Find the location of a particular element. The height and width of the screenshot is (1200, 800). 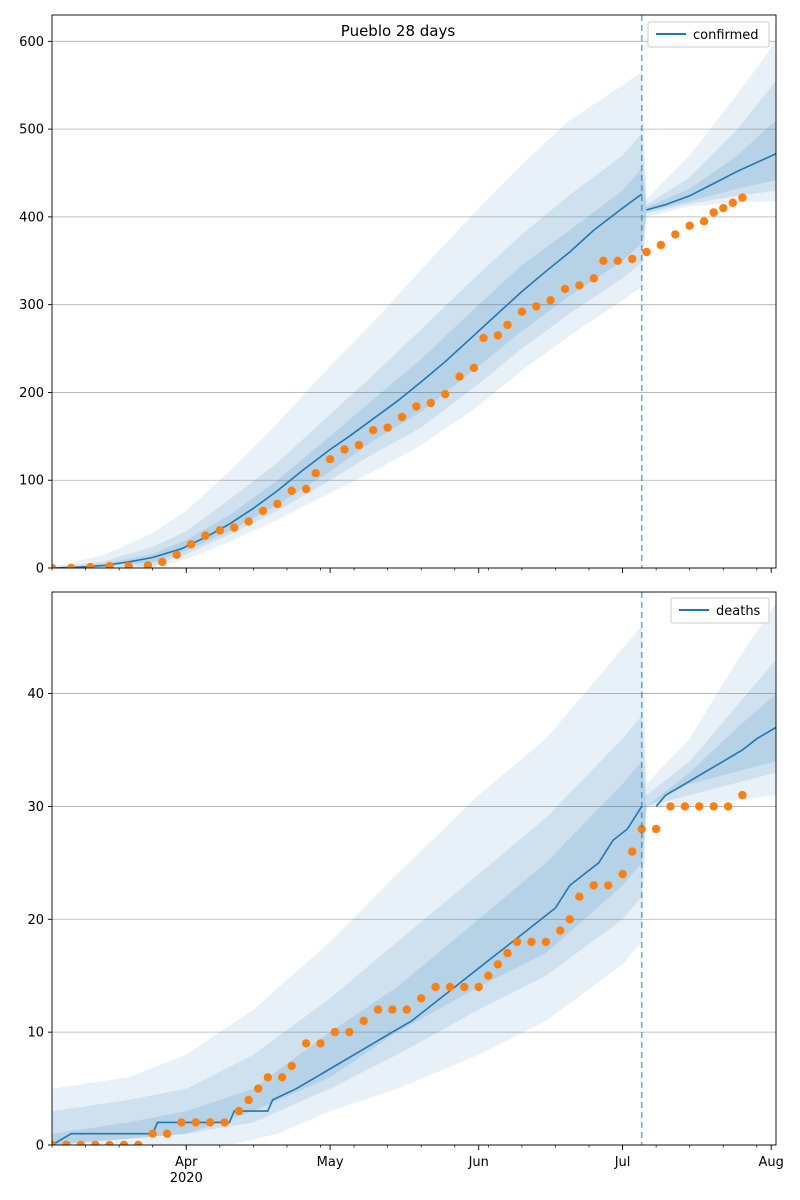

legend-confirmed: confirmed is located at coordinates (708, 34).